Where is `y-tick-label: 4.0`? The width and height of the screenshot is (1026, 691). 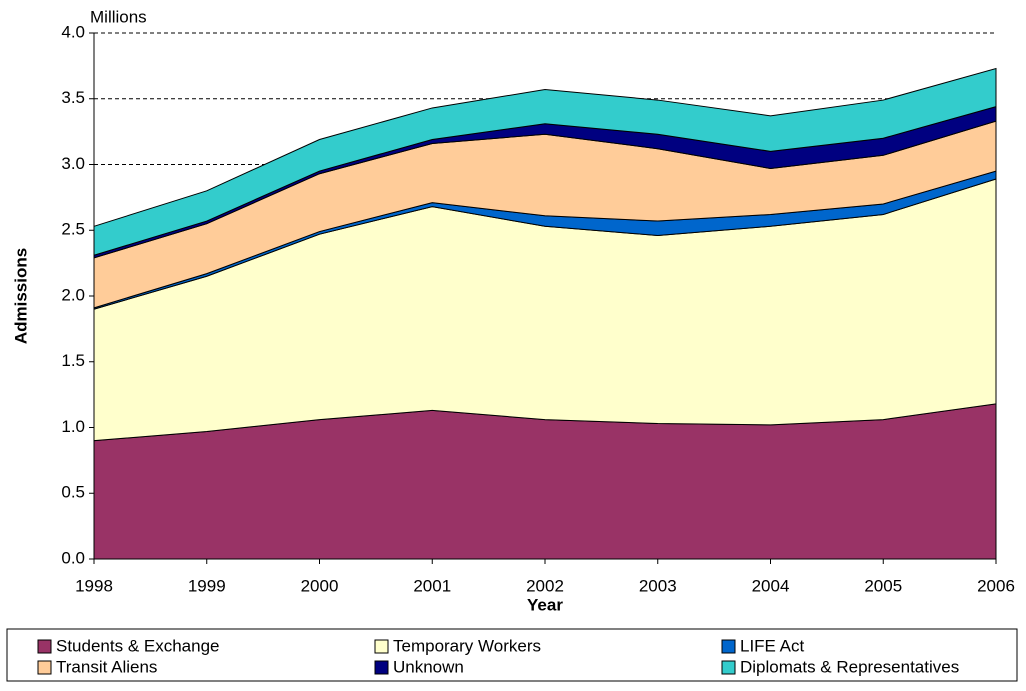
y-tick-label: 4.0 is located at coordinates (73, 31).